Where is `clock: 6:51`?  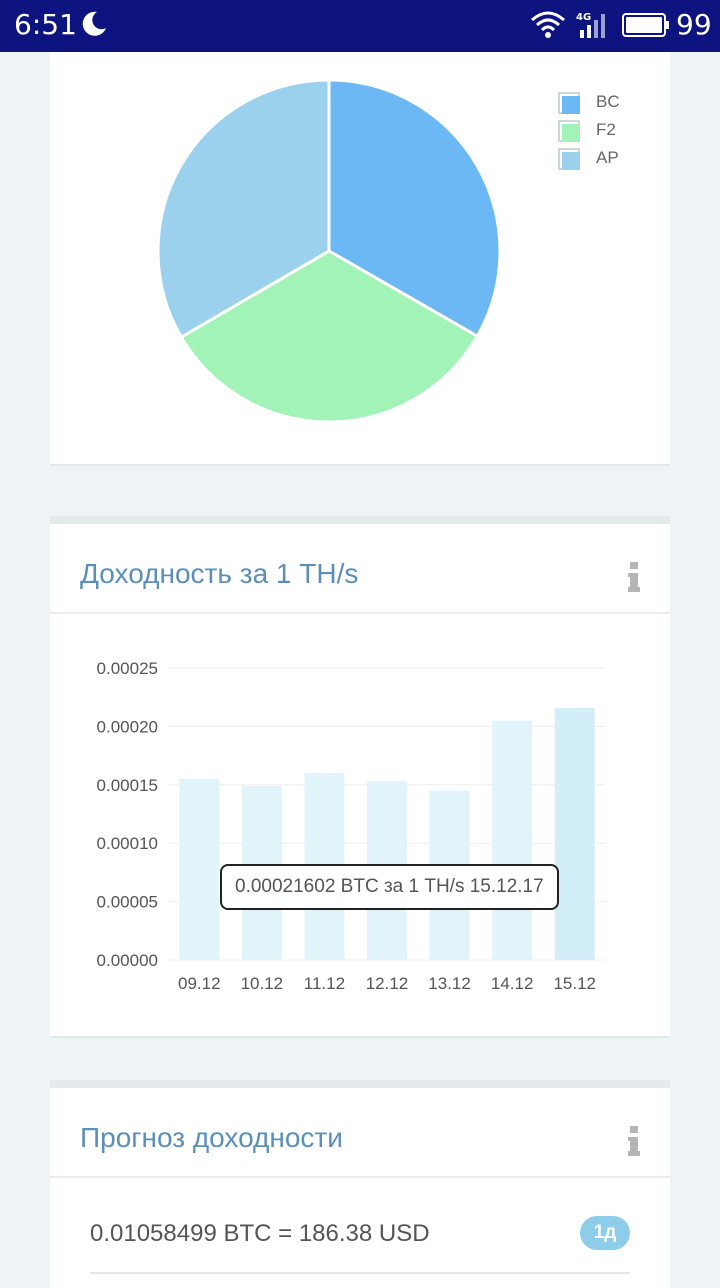
clock: 6:51 is located at coordinates (45, 24).